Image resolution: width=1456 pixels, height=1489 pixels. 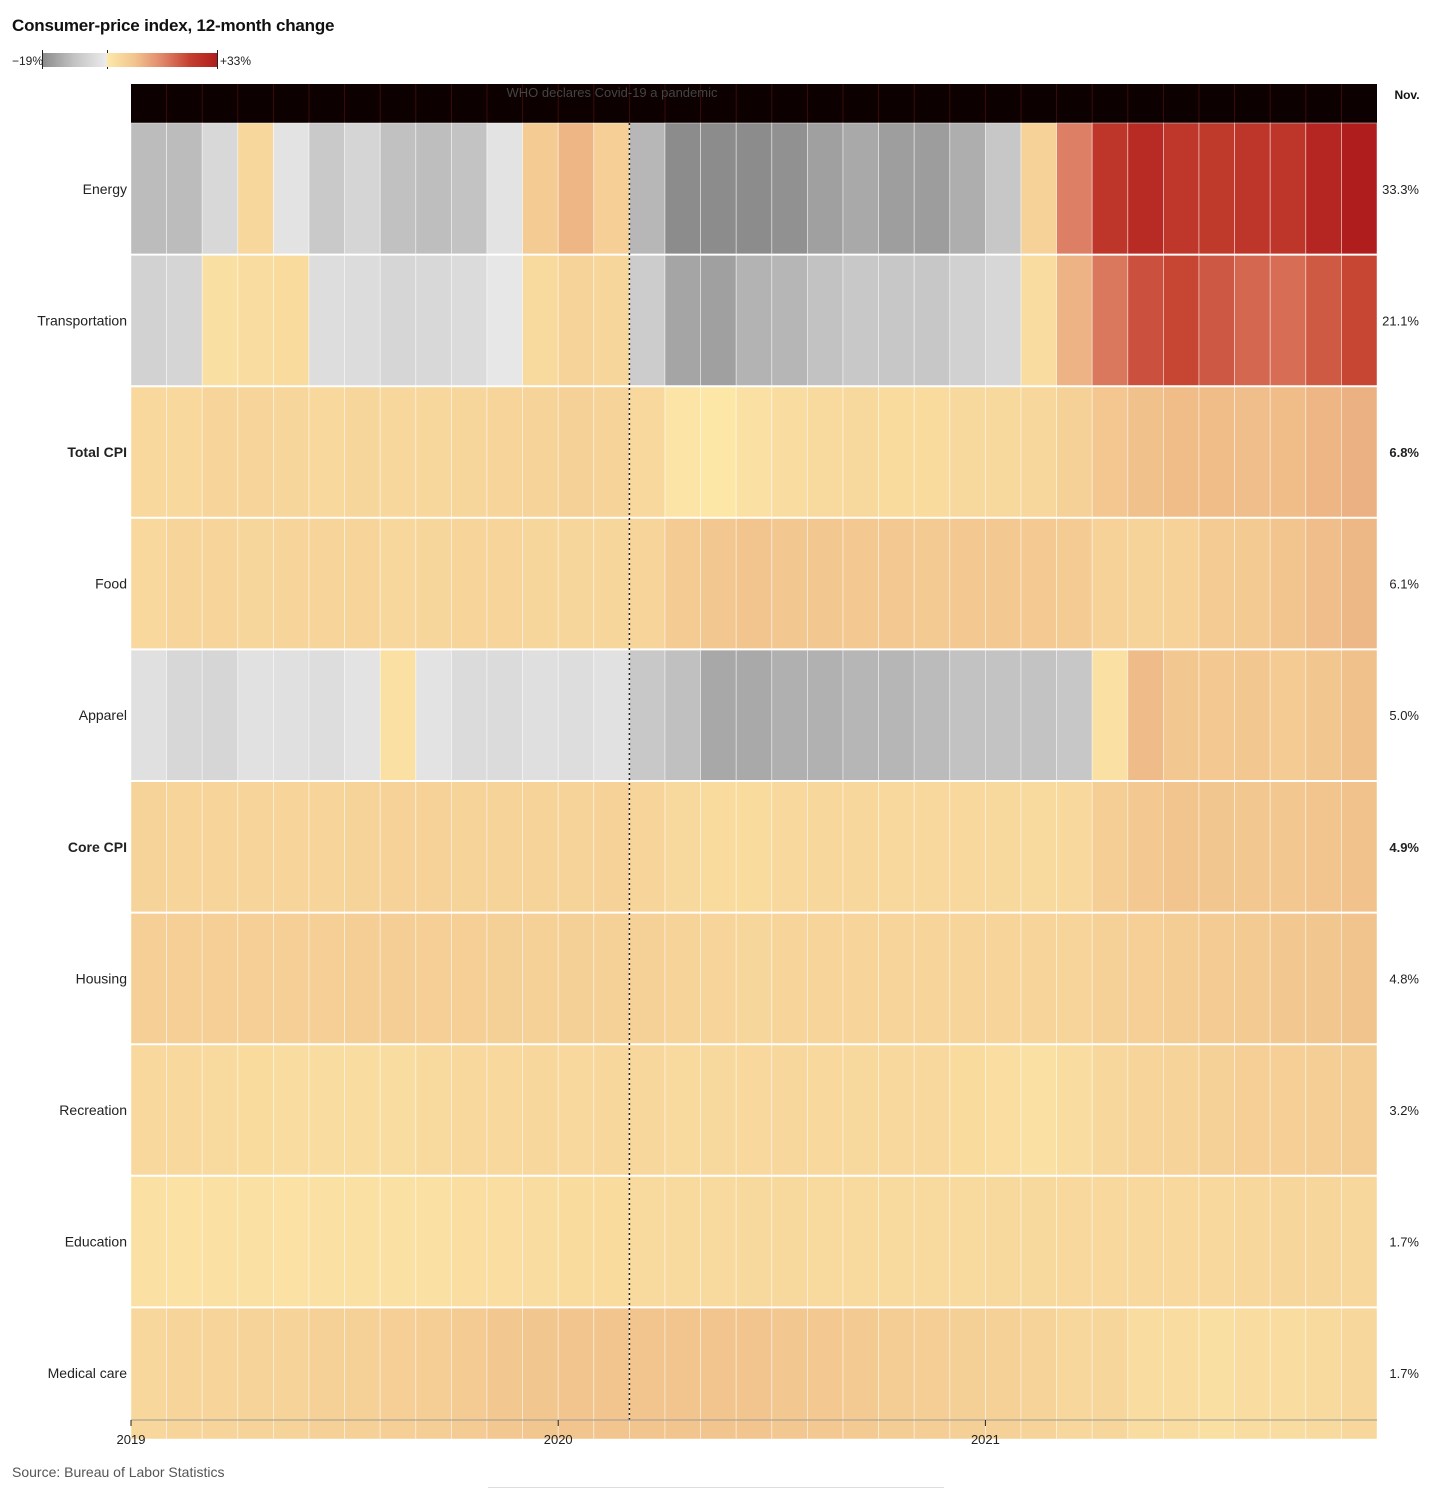 What do you see at coordinates (716, 1487) in the screenshot?
I see `footer-divider` at bounding box center [716, 1487].